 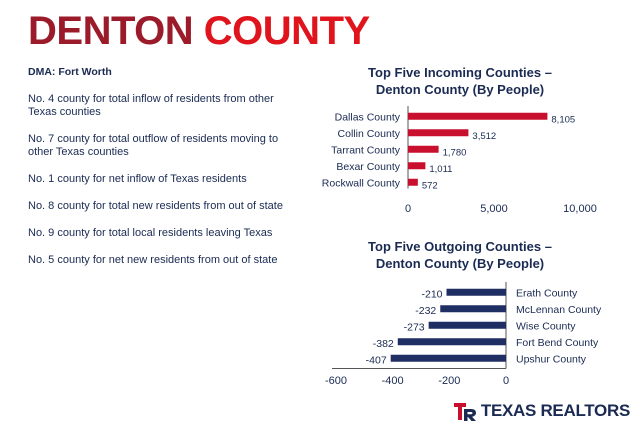 I want to click on data-label: -273, so click(x=414, y=327).